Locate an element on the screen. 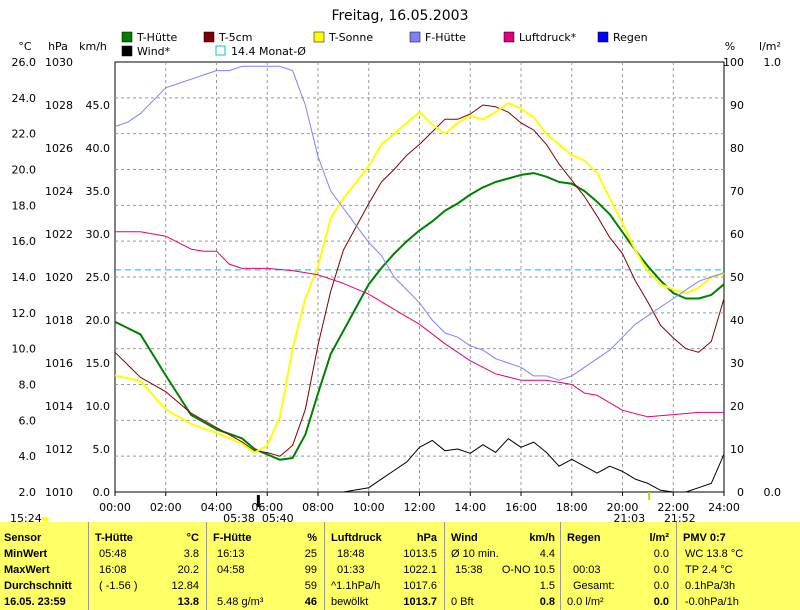 The height and width of the screenshot is (610, 800). f-huette-min-time: 16:13 is located at coordinates (231, 554).